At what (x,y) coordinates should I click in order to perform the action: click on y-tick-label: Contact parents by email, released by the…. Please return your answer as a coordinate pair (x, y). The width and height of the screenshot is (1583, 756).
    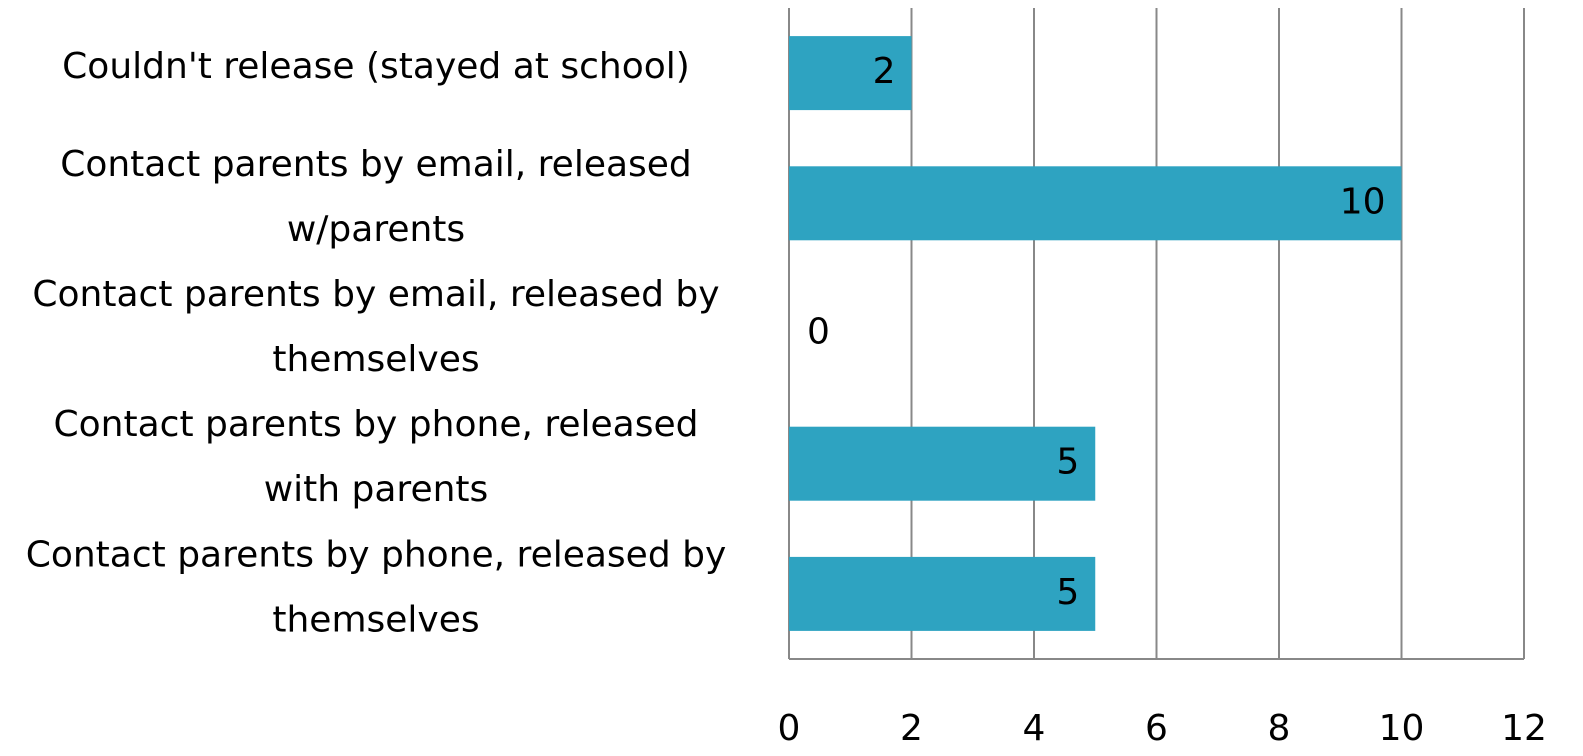
    Looking at the image, I should click on (375, 327).